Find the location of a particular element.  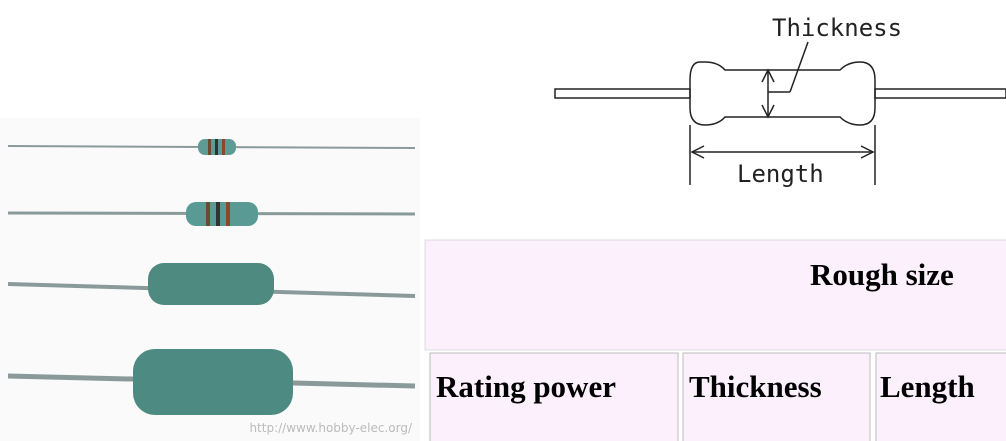

length-label: Length is located at coordinates (780, 174).